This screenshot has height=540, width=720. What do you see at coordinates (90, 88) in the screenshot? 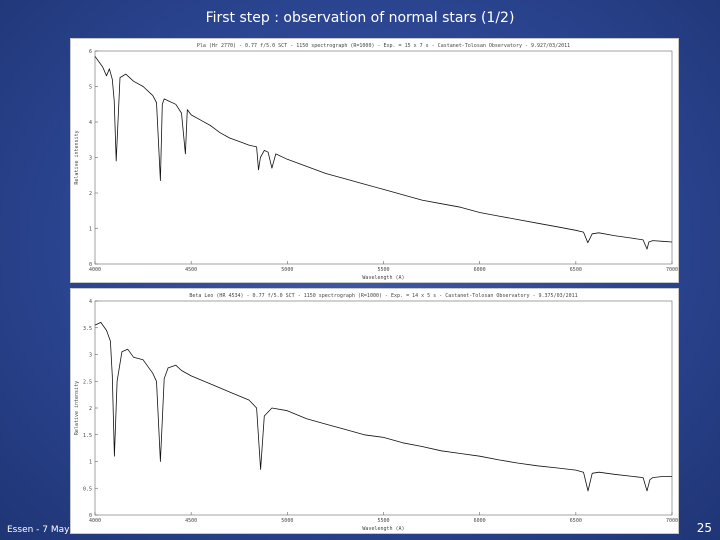
I see `y-tick-label: 5` at bounding box center [90, 88].